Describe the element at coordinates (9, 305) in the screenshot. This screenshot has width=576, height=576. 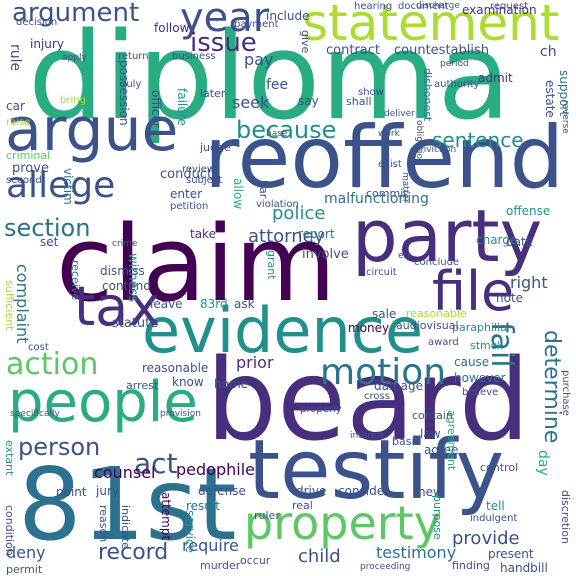
I see `cloud-word: sufficient` at that location.